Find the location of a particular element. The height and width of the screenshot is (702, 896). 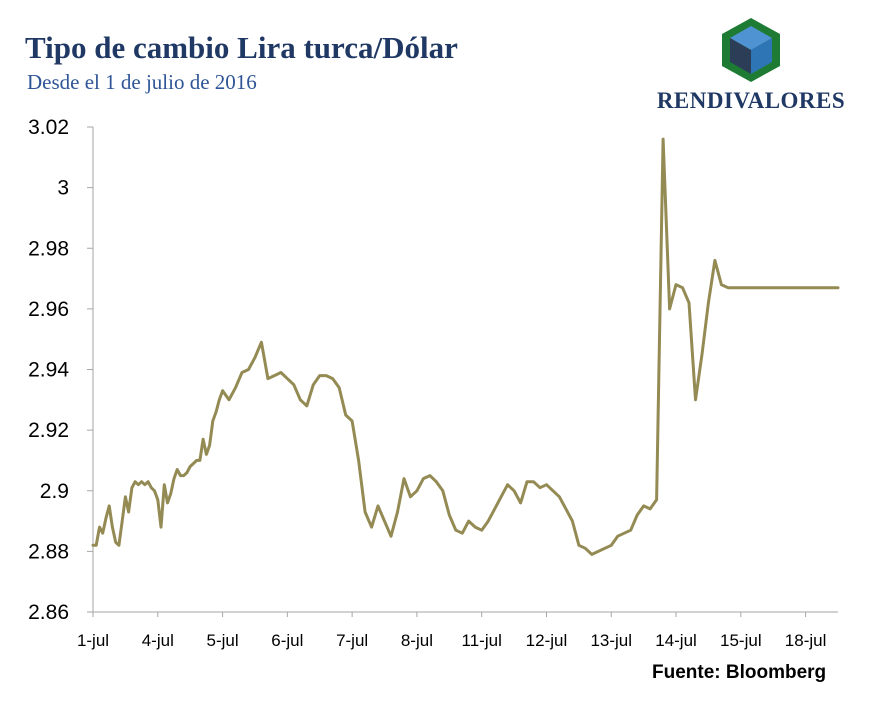

x-tick-label: 5-jul is located at coordinates (223, 640).